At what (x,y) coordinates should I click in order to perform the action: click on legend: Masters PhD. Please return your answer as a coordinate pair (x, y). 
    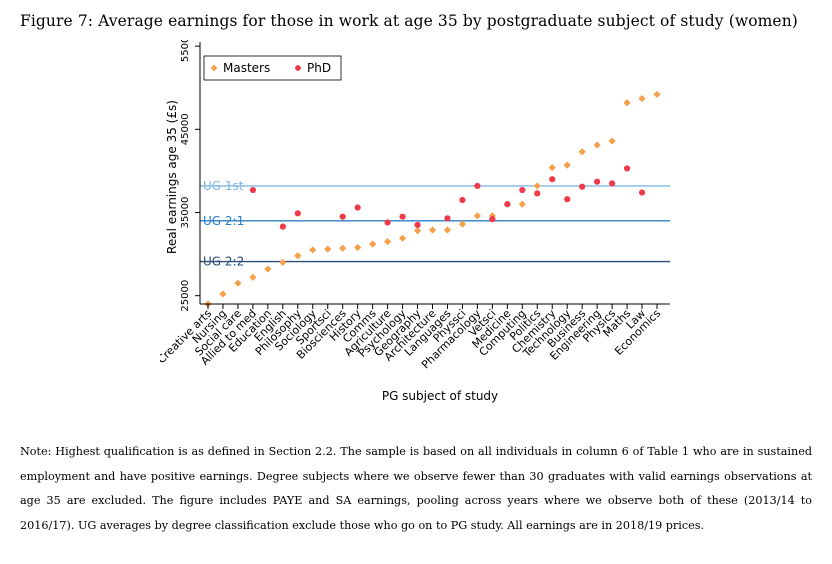
    Looking at the image, I should click on (272, 68).